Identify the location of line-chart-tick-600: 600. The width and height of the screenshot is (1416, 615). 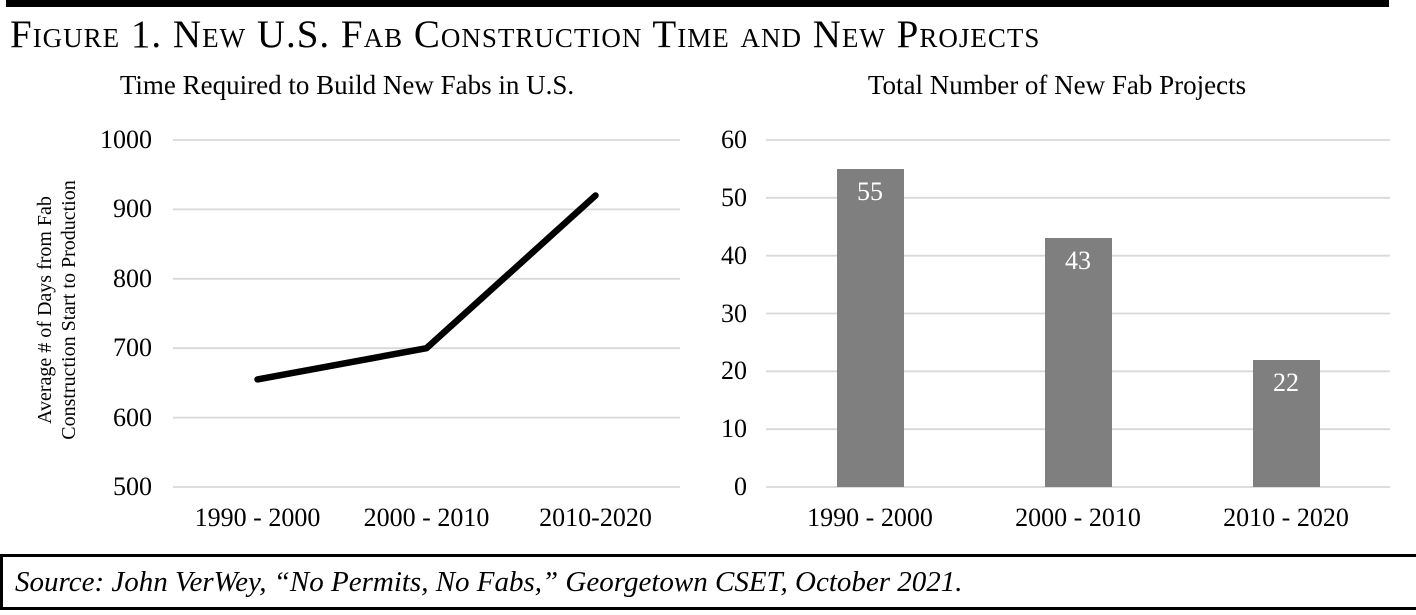
(132, 417).